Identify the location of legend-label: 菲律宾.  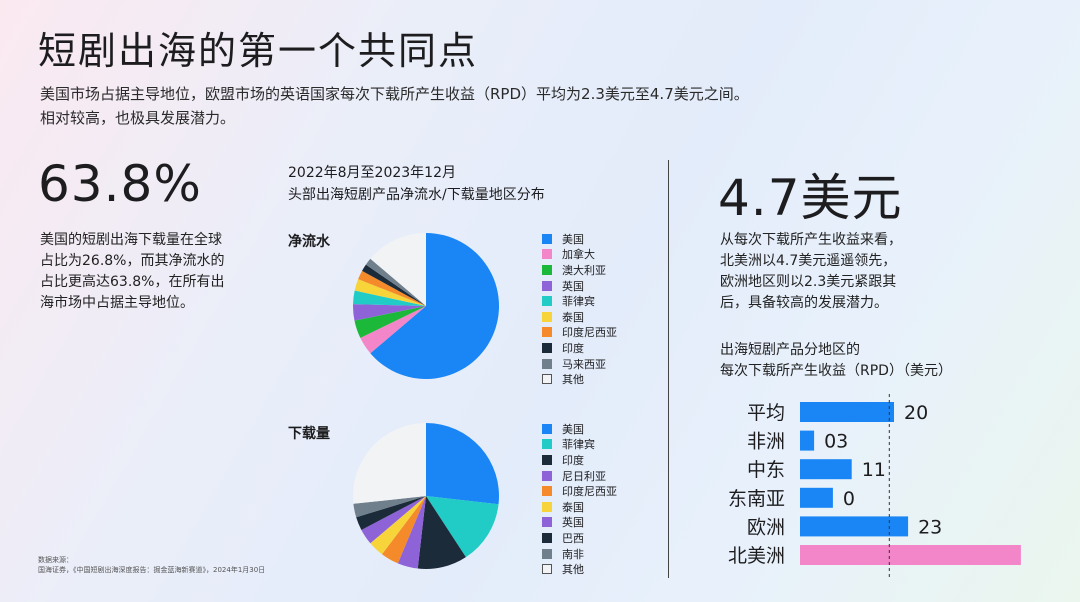
(578, 302).